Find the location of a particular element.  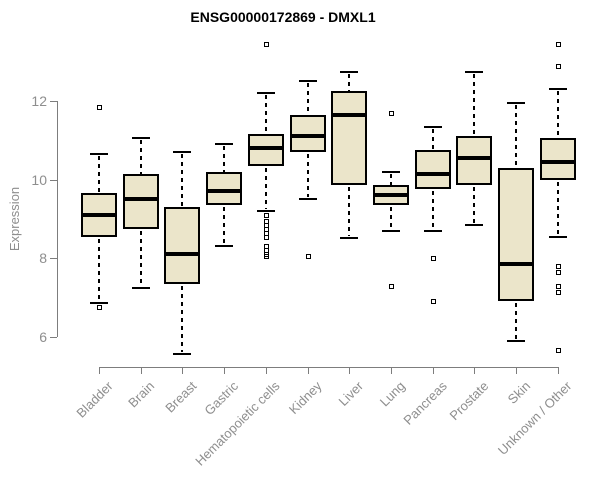

x-axis-tick-label: Gastric is located at coordinates (221, 398).